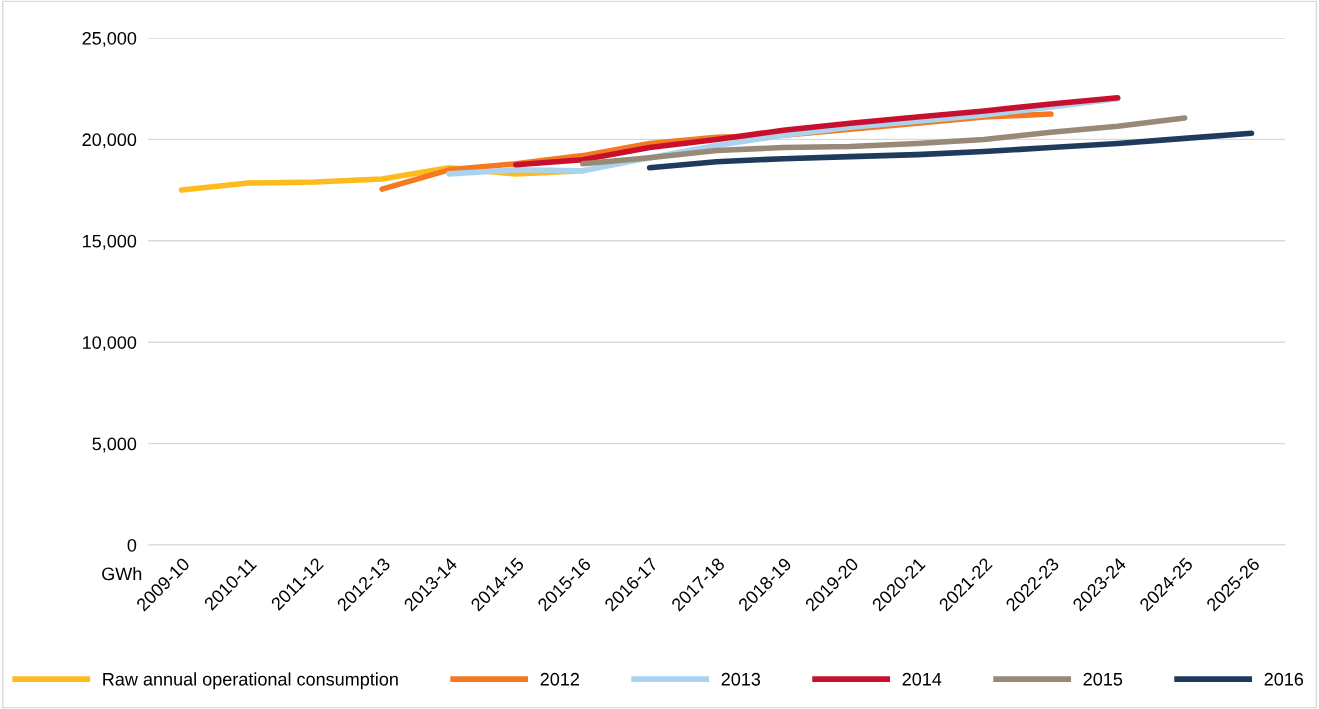  What do you see at coordinates (1284, 679) in the screenshot?
I see `legend-label: 2016` at bounding box center [1284, 679].